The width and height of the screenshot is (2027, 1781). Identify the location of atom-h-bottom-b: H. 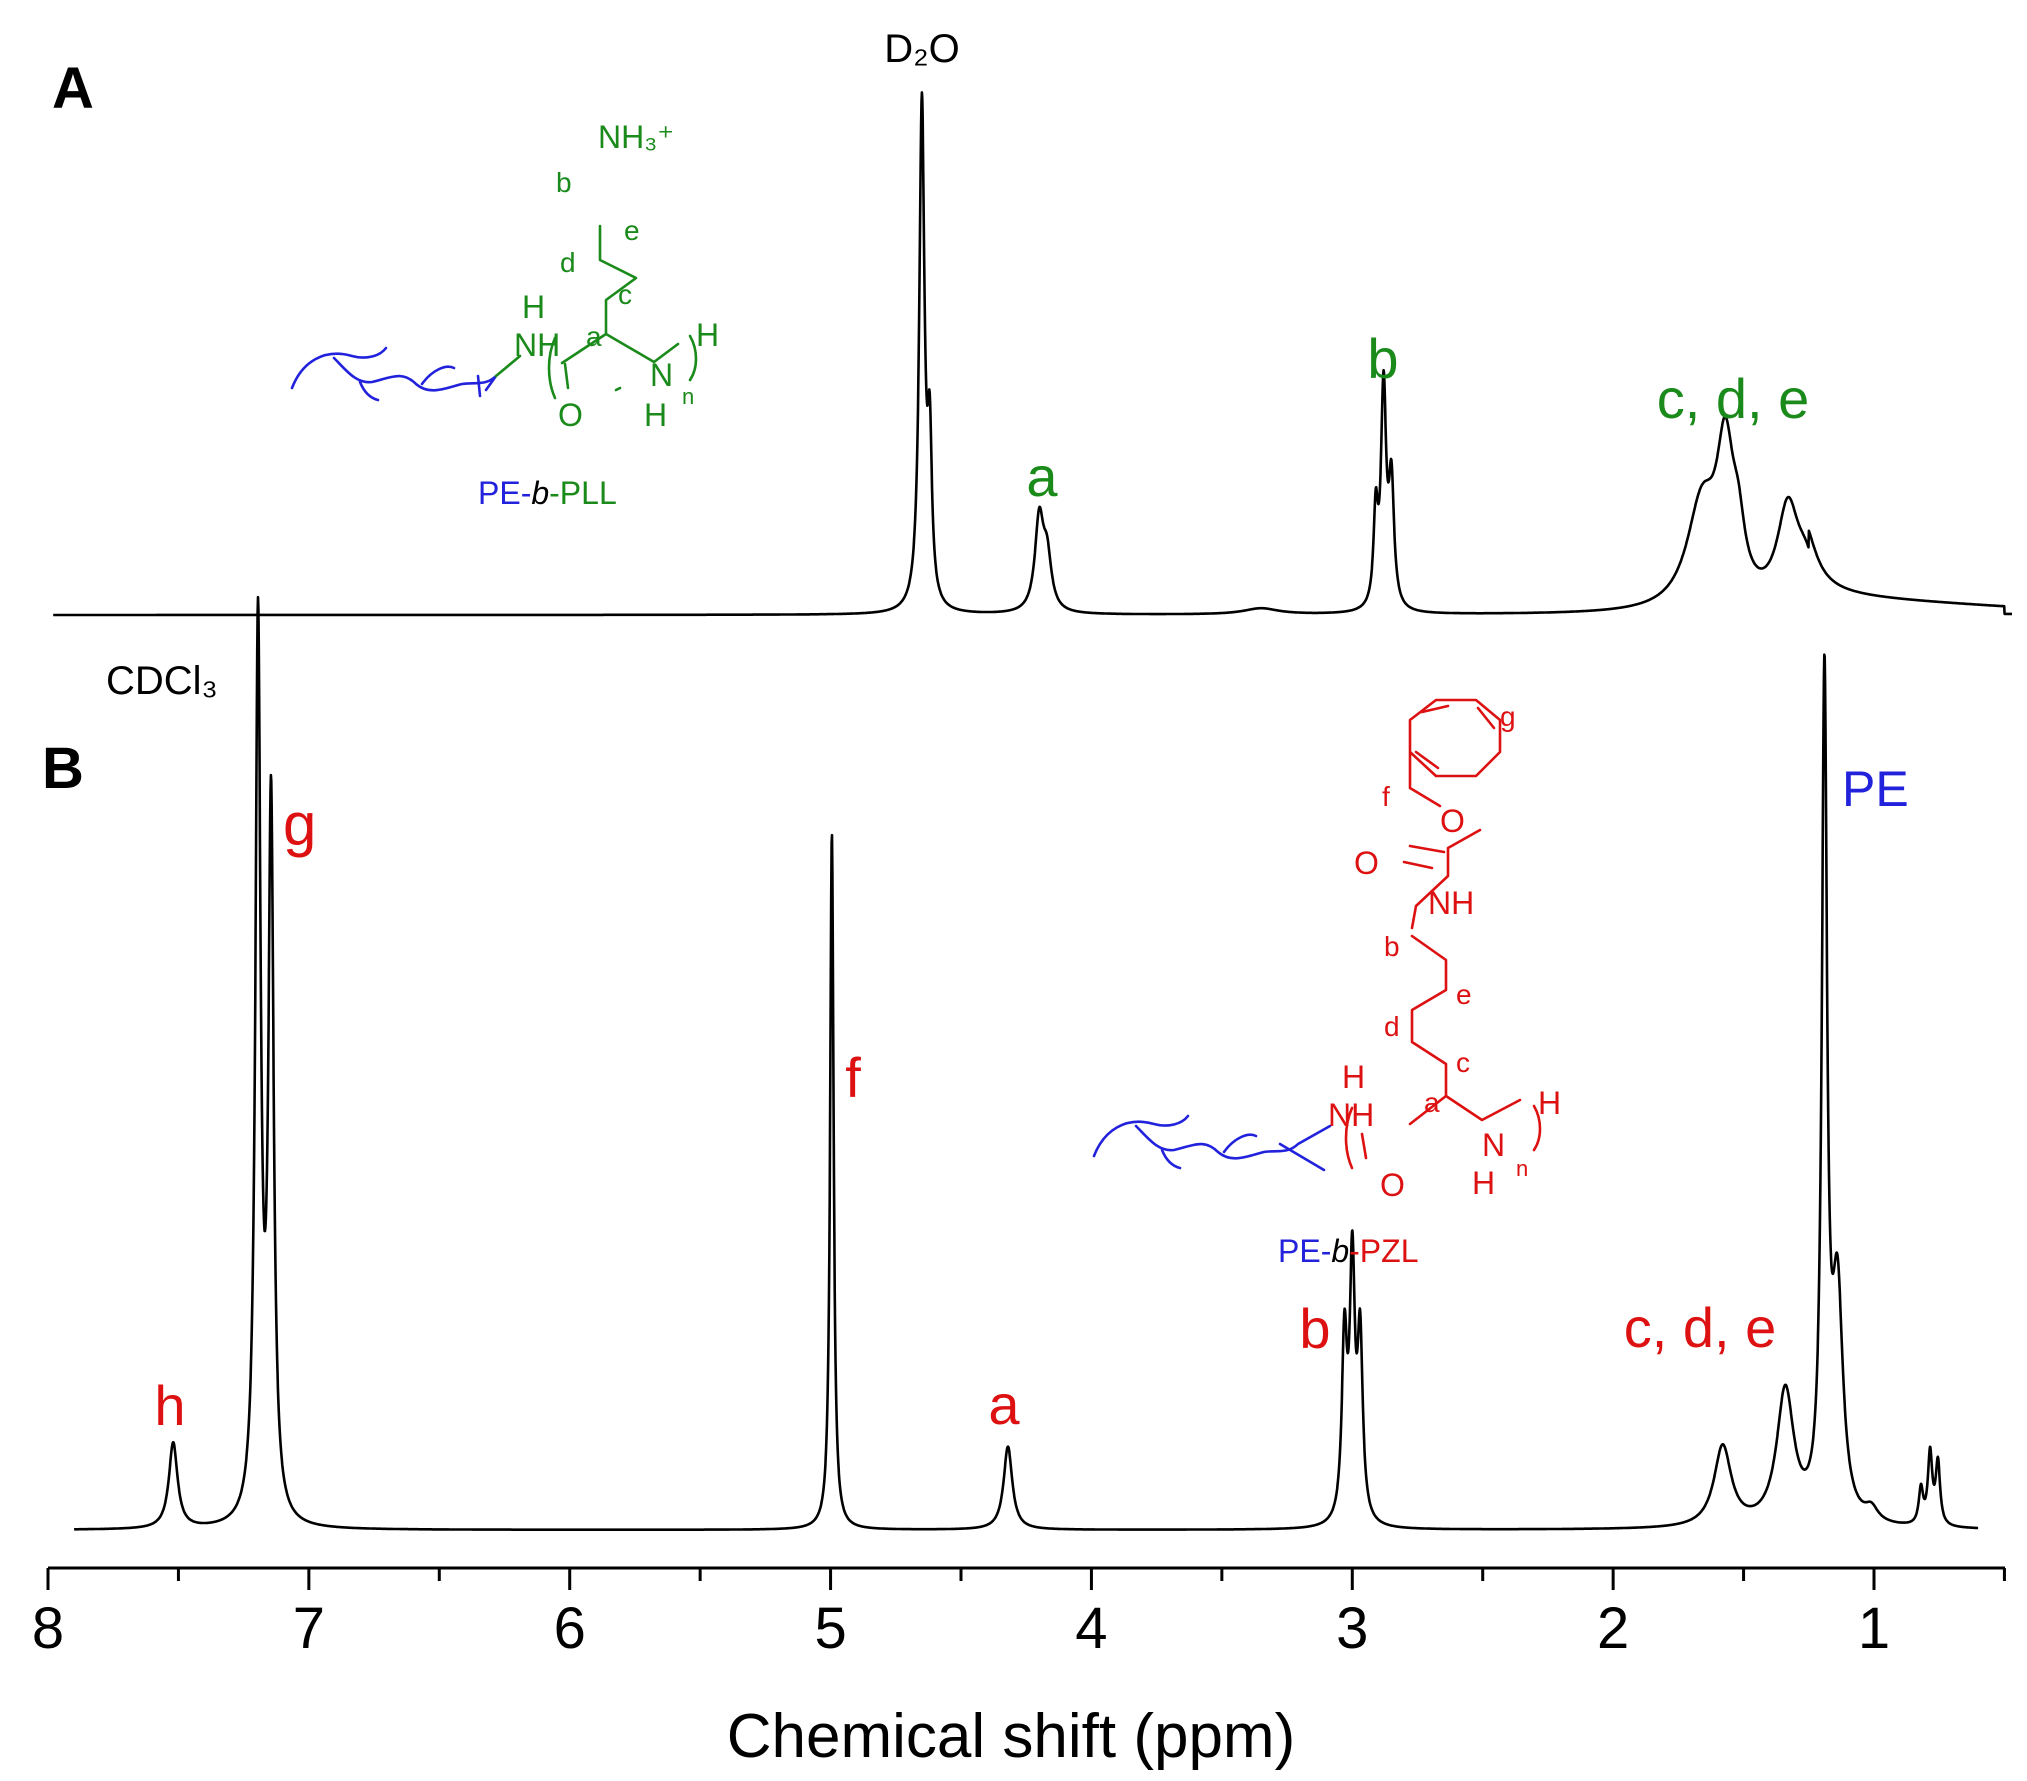
(1483, 1183).